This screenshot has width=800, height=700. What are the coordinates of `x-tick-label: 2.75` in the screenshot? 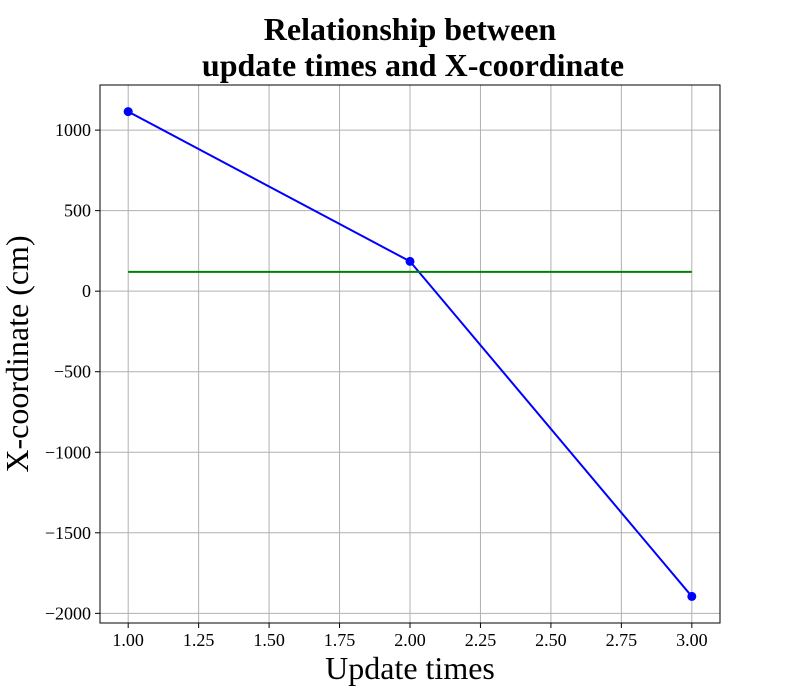 It's located at (622, 640).